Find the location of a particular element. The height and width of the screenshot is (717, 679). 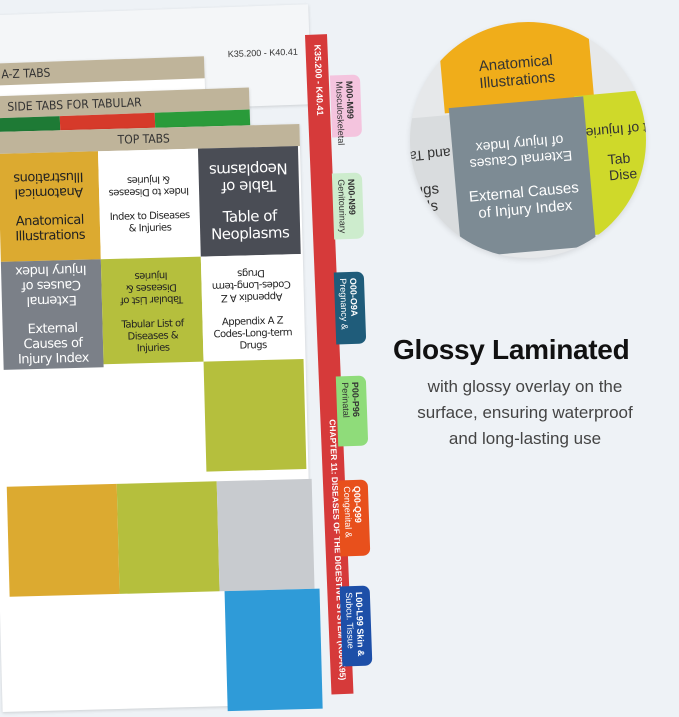

tab-card: Table of Neoplasms Table of Neoplasms is located at coordinates (249, 201).